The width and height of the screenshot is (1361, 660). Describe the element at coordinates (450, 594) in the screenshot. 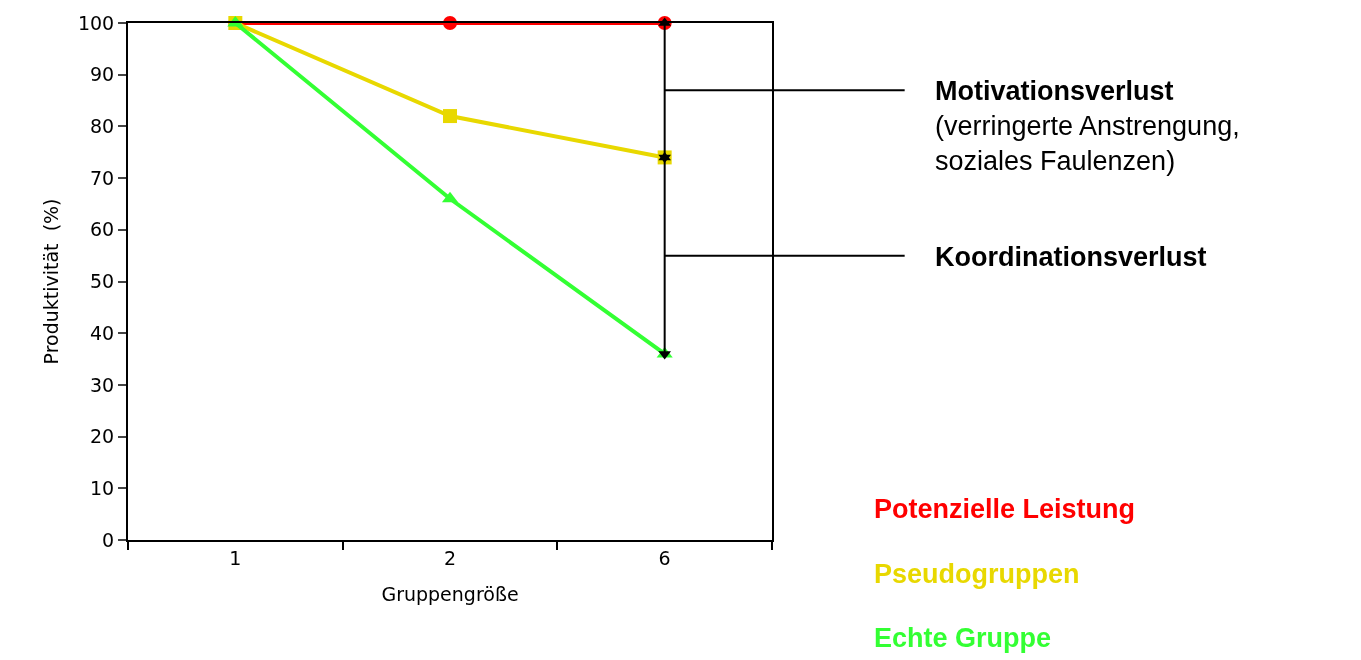

I see `x-axis-title: Gruppengröße` at that location.